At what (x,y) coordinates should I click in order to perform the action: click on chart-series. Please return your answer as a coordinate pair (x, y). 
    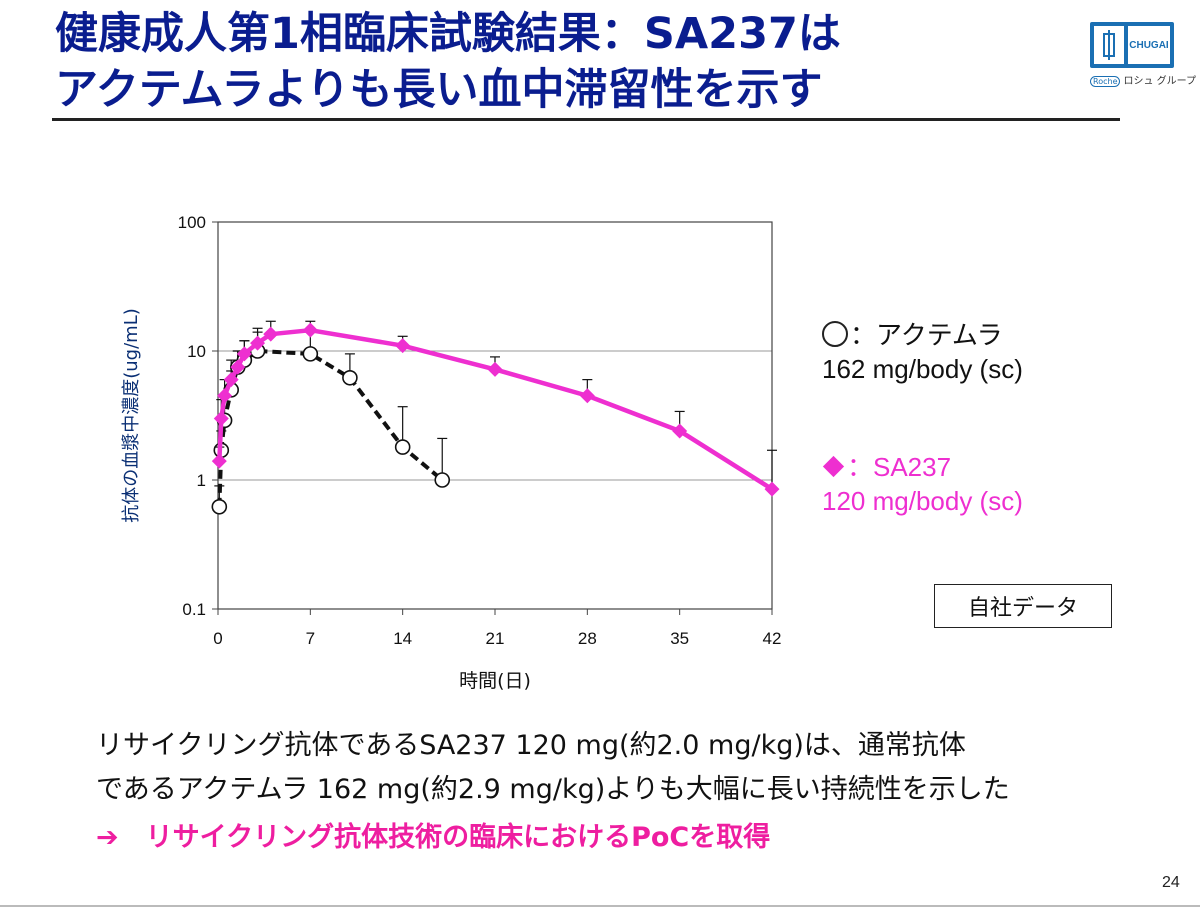
    Looking at the image, I should click on (495, 417).